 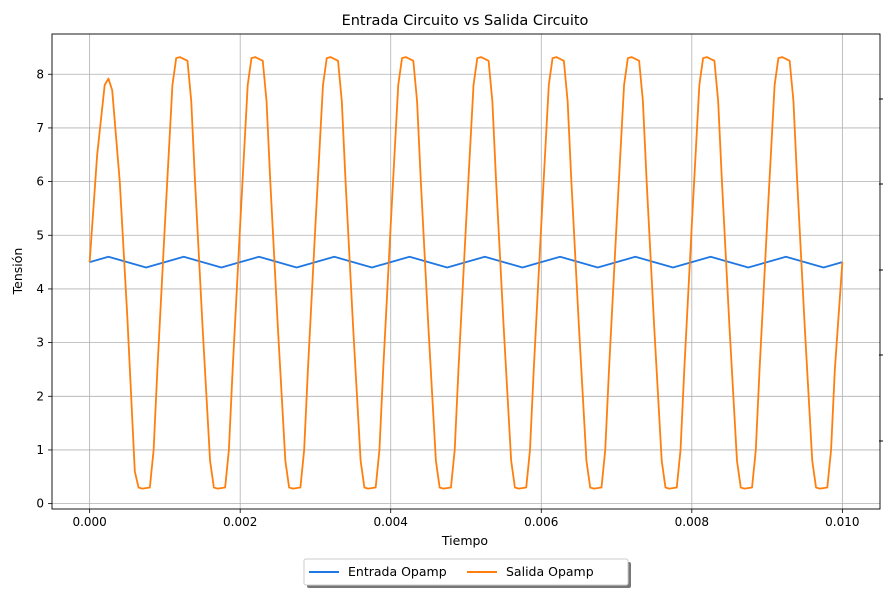 I want to click on chart-title: Entrada Circuito vs Salida Circuito, so click(x=465, y=21).